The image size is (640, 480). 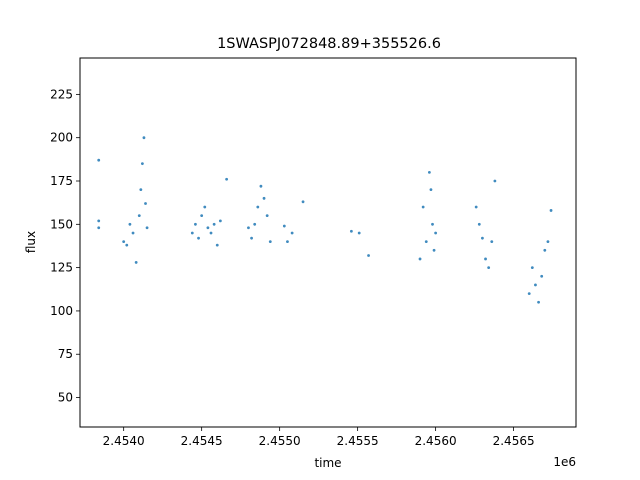 What do you see at coordinates (327, 463) in the screenshot?
I see `x-axis-label: time` at bounding box center [327, 463].